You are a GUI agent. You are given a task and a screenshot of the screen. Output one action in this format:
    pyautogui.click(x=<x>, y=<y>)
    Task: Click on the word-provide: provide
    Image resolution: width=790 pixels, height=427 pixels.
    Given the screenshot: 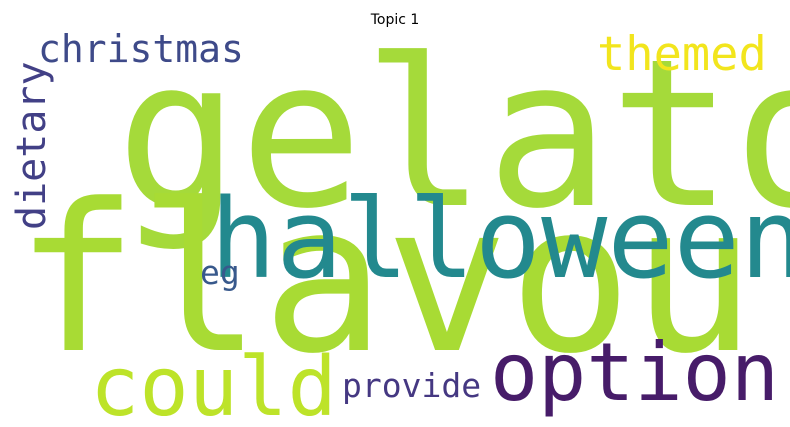 What is the action you would take?
    pyautogui.click(x=411, y=385)
    